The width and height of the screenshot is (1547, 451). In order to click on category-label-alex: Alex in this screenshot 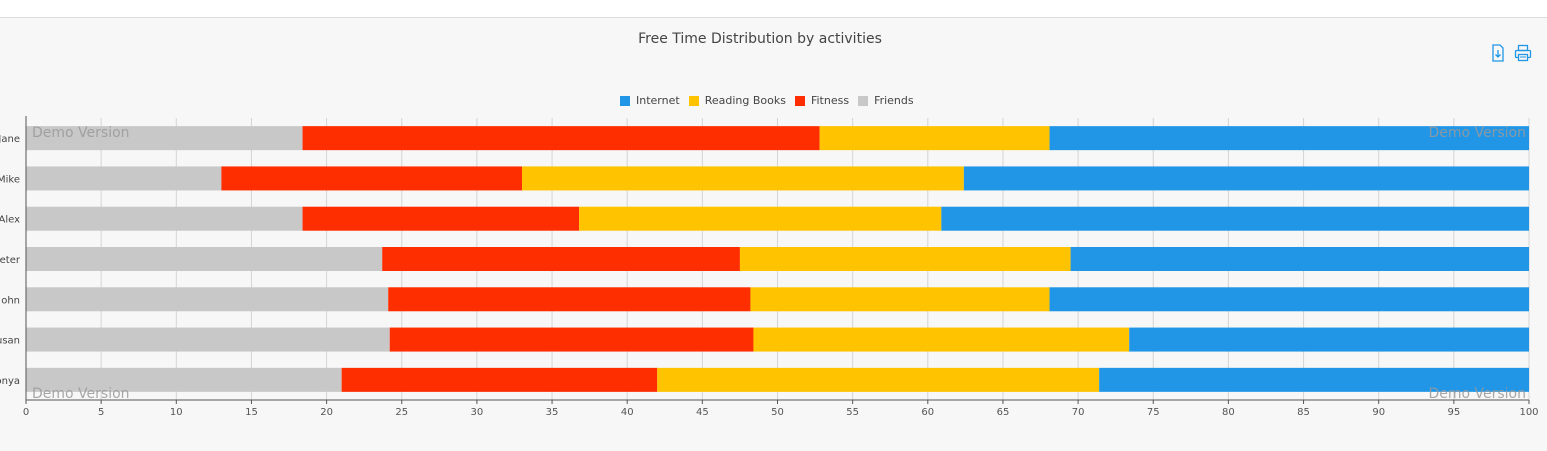, I will do `click(10, 220)`.